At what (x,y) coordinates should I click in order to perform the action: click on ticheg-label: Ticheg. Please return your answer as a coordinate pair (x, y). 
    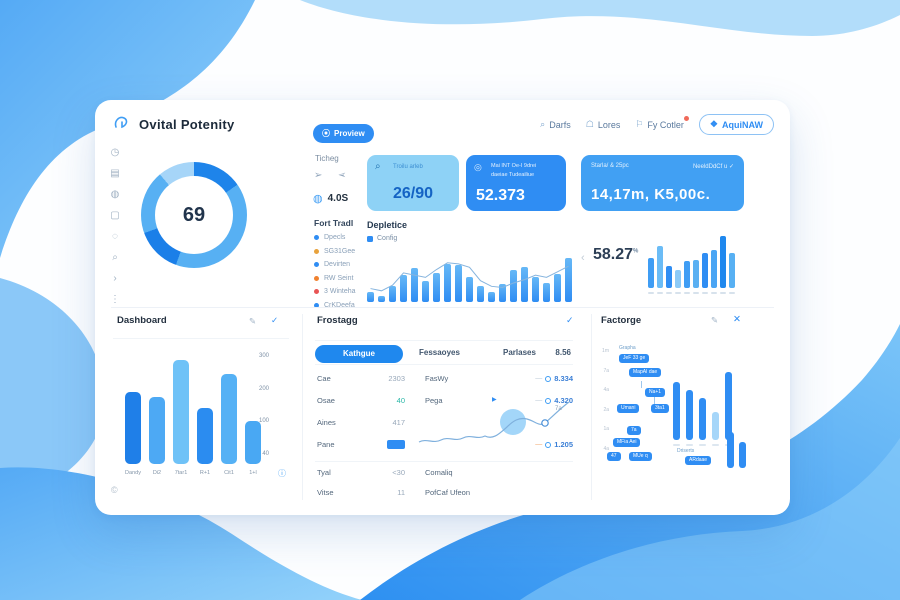
    Looking at the image, I should click on (327, 158).